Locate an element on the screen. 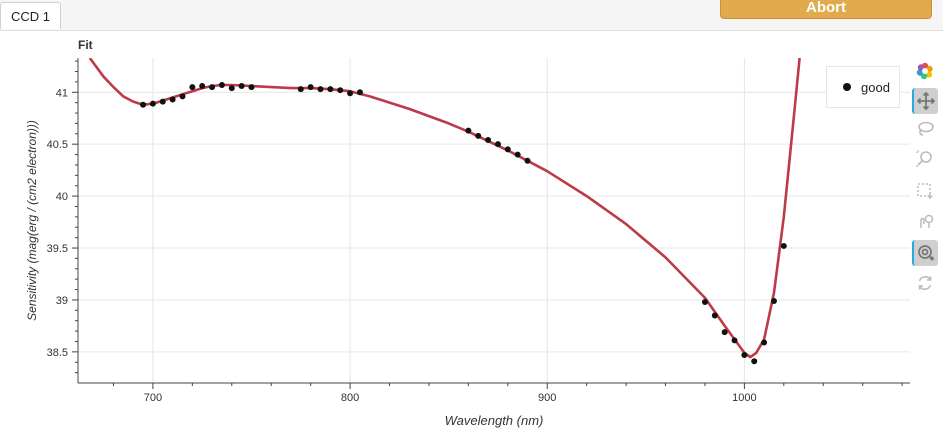 The width and height of the screenshot is (943, 437). plot-toolbar is located at coordinates (925, 183).